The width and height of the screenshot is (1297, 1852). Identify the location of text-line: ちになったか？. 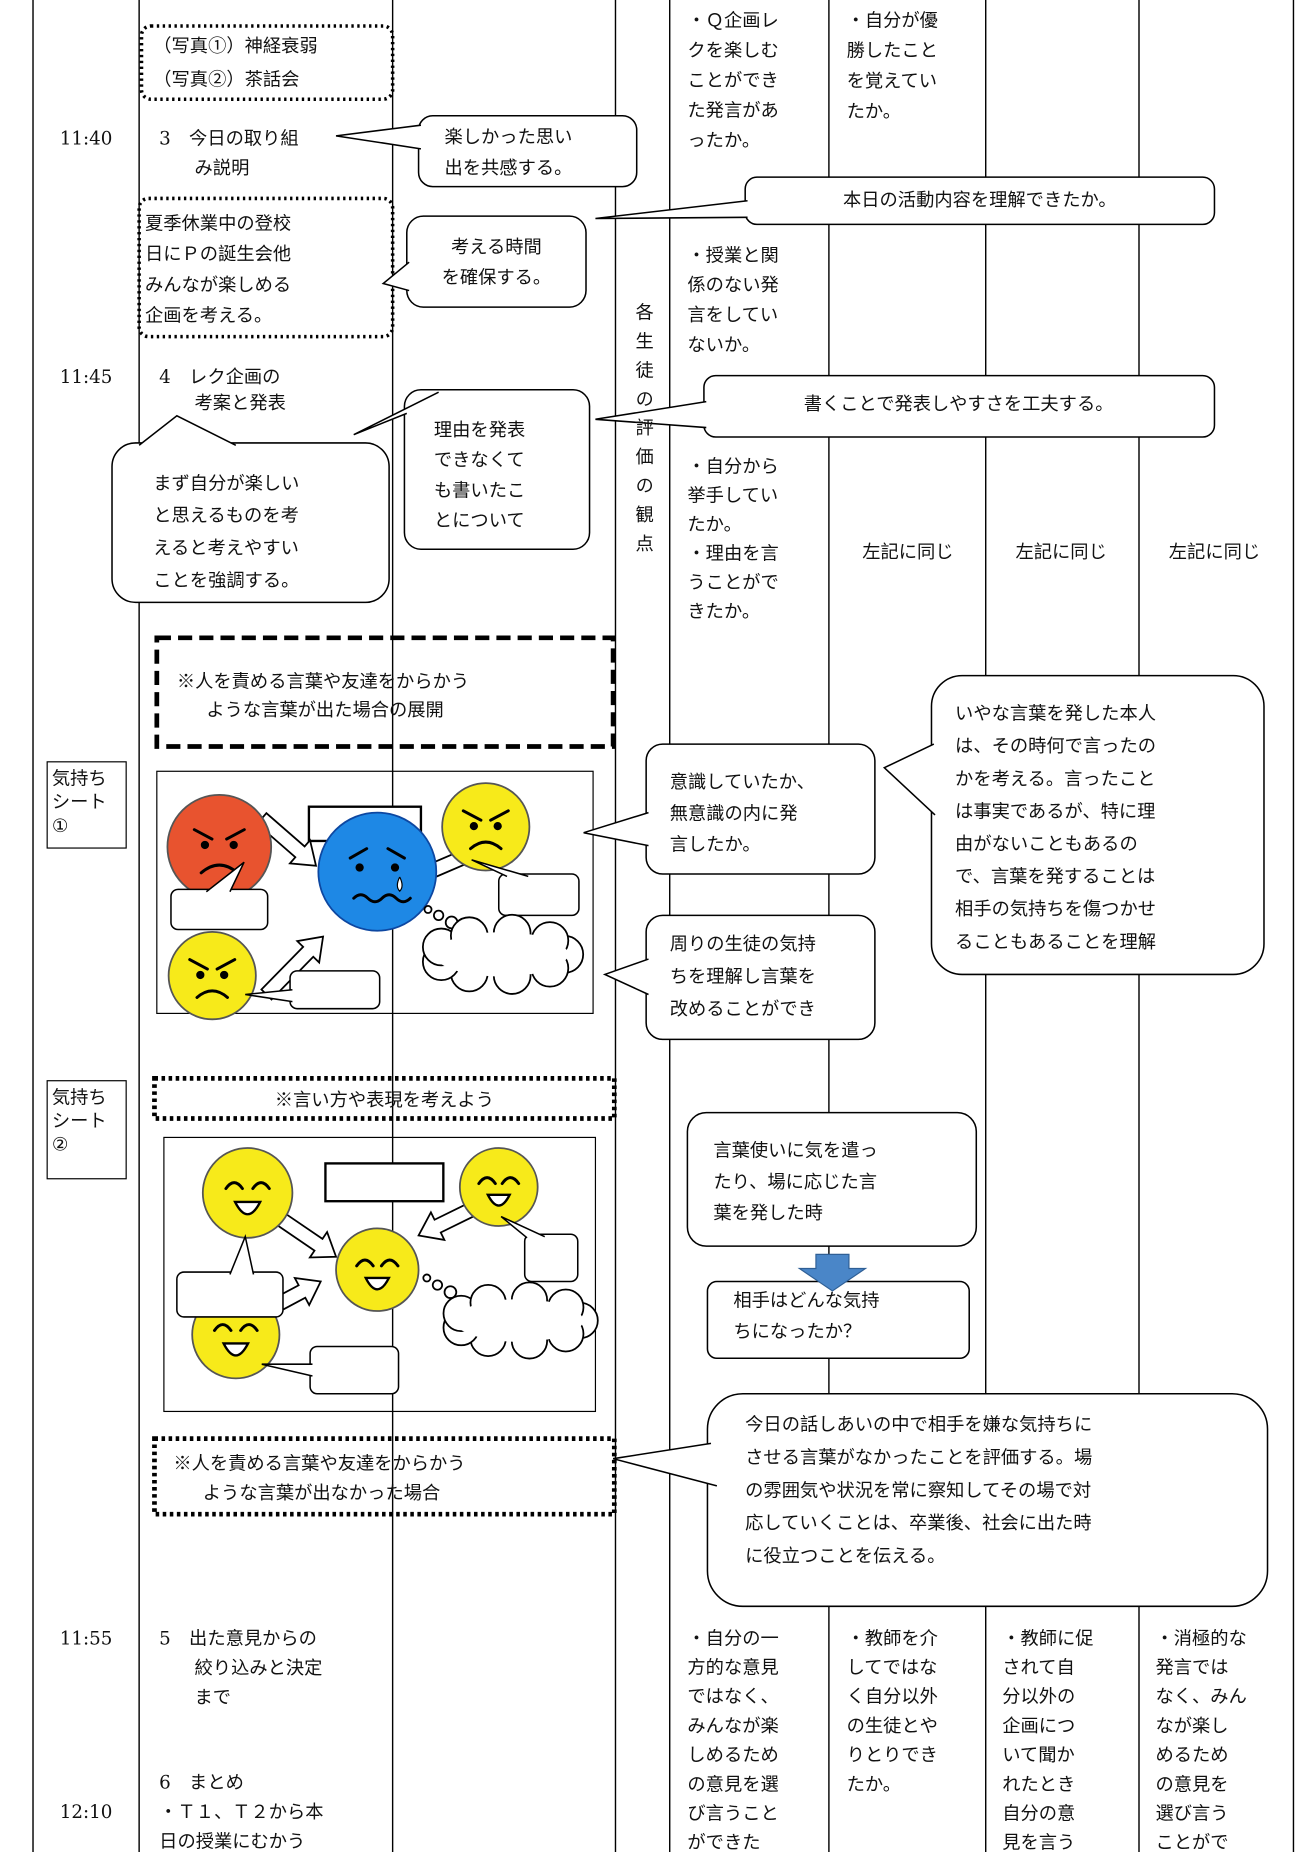
(797, 1331).